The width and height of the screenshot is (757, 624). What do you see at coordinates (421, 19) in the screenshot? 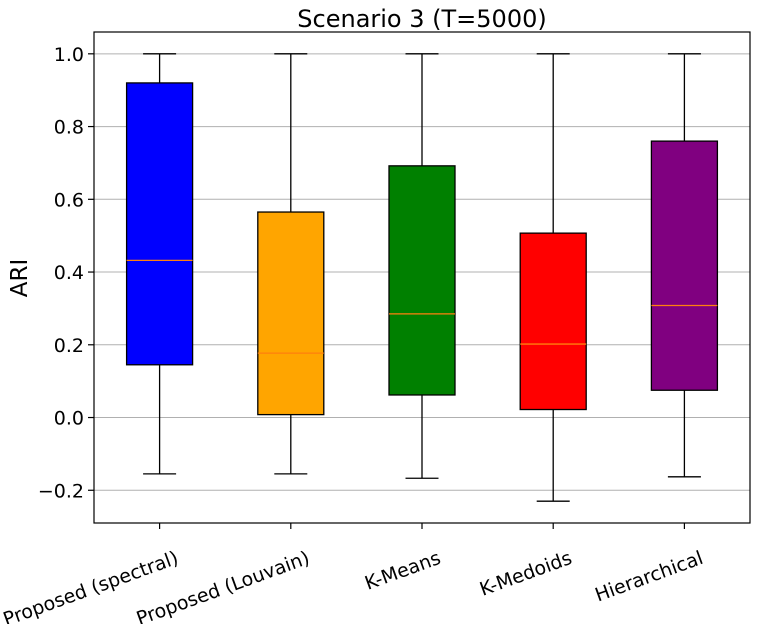
I see `chart-title: Scenario 3 (T=5000)` at bounding box center [421, 19].